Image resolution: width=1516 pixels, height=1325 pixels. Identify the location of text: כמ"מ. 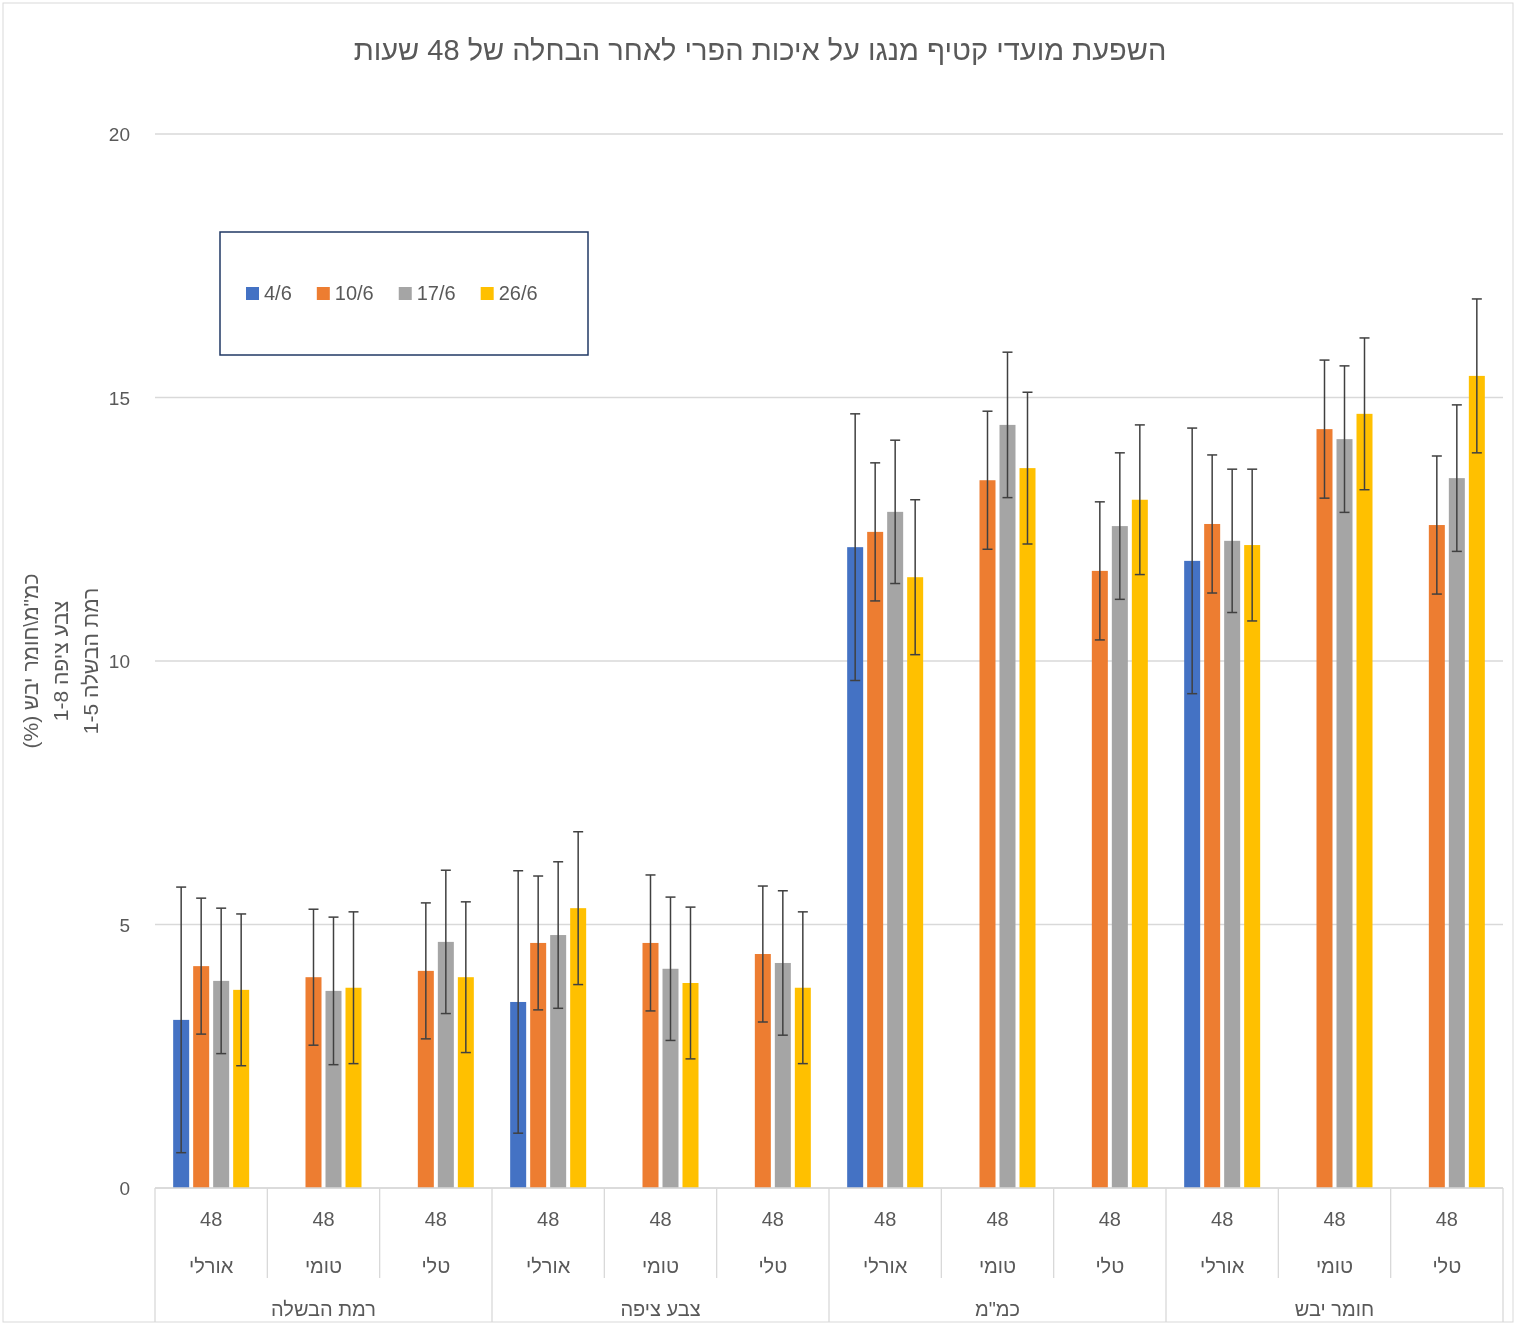
(997, 1309).